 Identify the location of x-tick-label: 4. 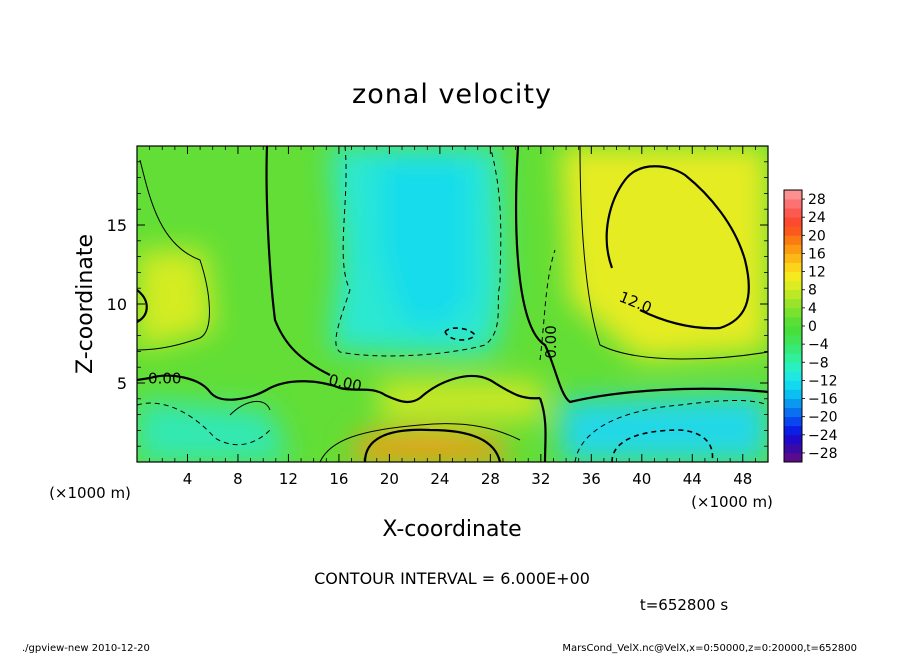
(188, 479).